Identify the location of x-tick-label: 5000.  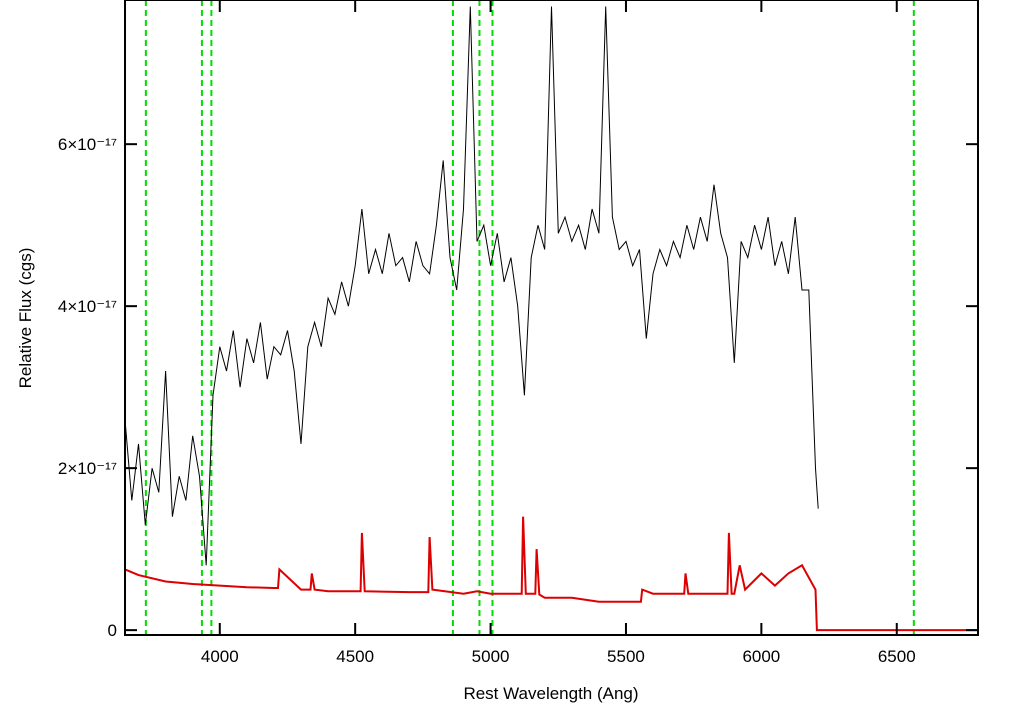
(491, 656).